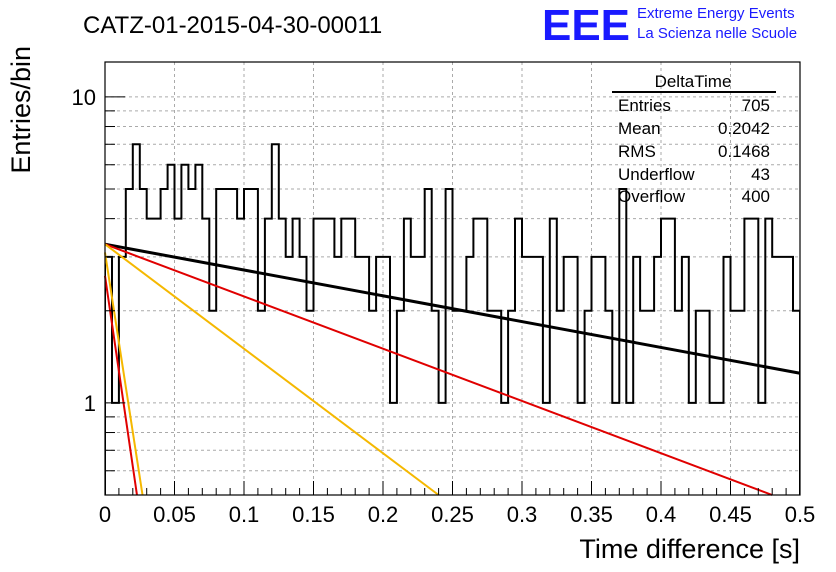 The height and width of the screenshot is (572, 836). I want to click on x-tick-label: 0.3, so click(522, 514).